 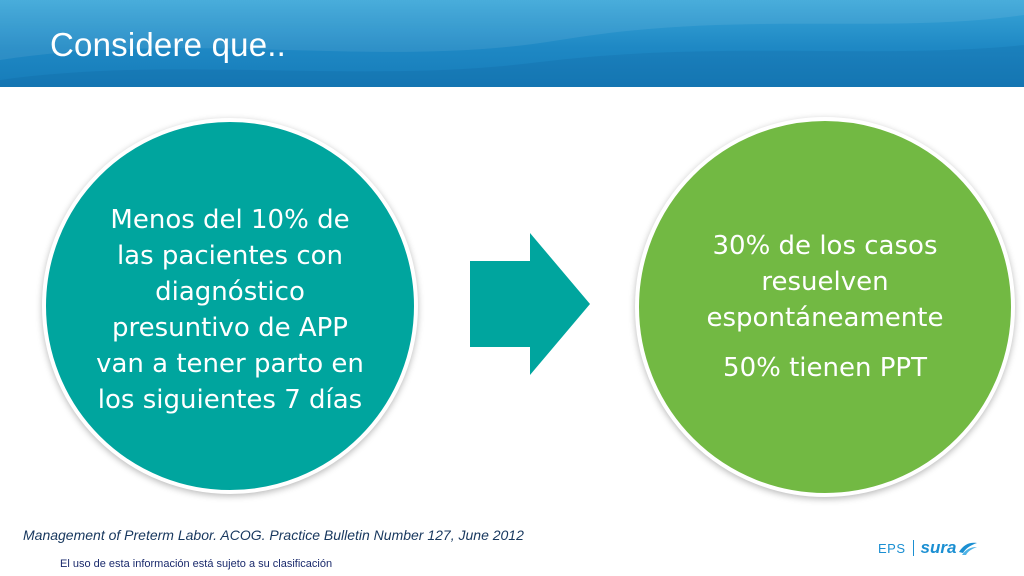 What do you see at coordinates (892, 548) in the screenshot?
I see `logo-eps-text: EPS` at bounding box center [892, 548].